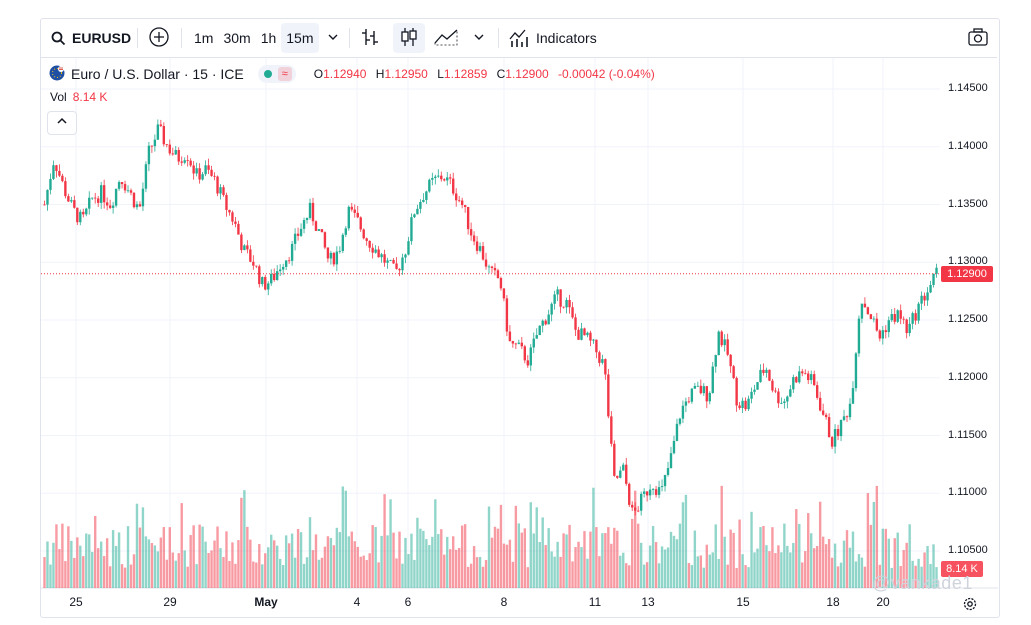 Image resolution: width=1031 pixels, height=625 pixels. Describe the element at coordinates (409, 38) in the screenshot. I see `candles-button` at that location.